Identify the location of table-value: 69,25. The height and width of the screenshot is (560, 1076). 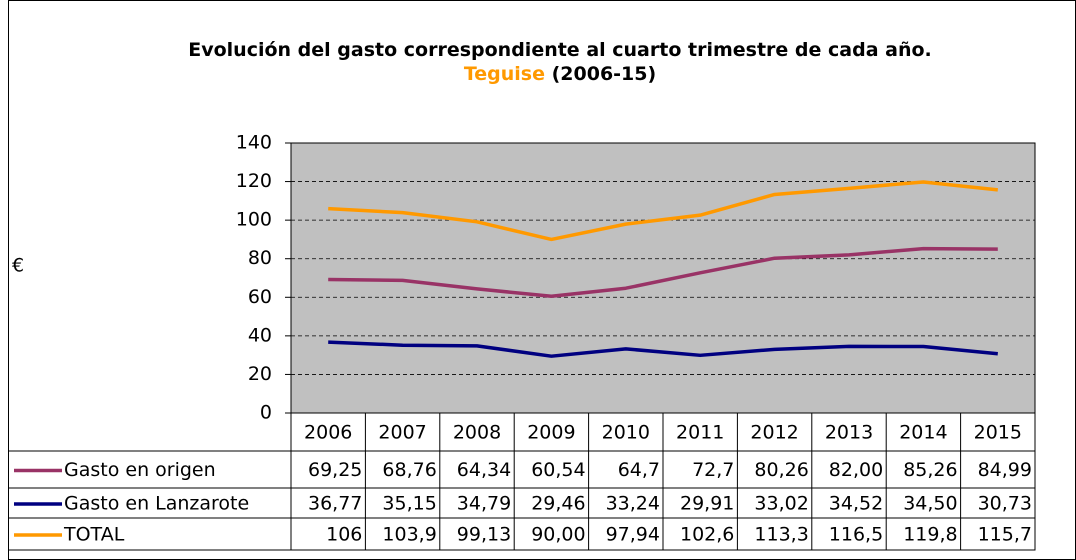
(335, 470).